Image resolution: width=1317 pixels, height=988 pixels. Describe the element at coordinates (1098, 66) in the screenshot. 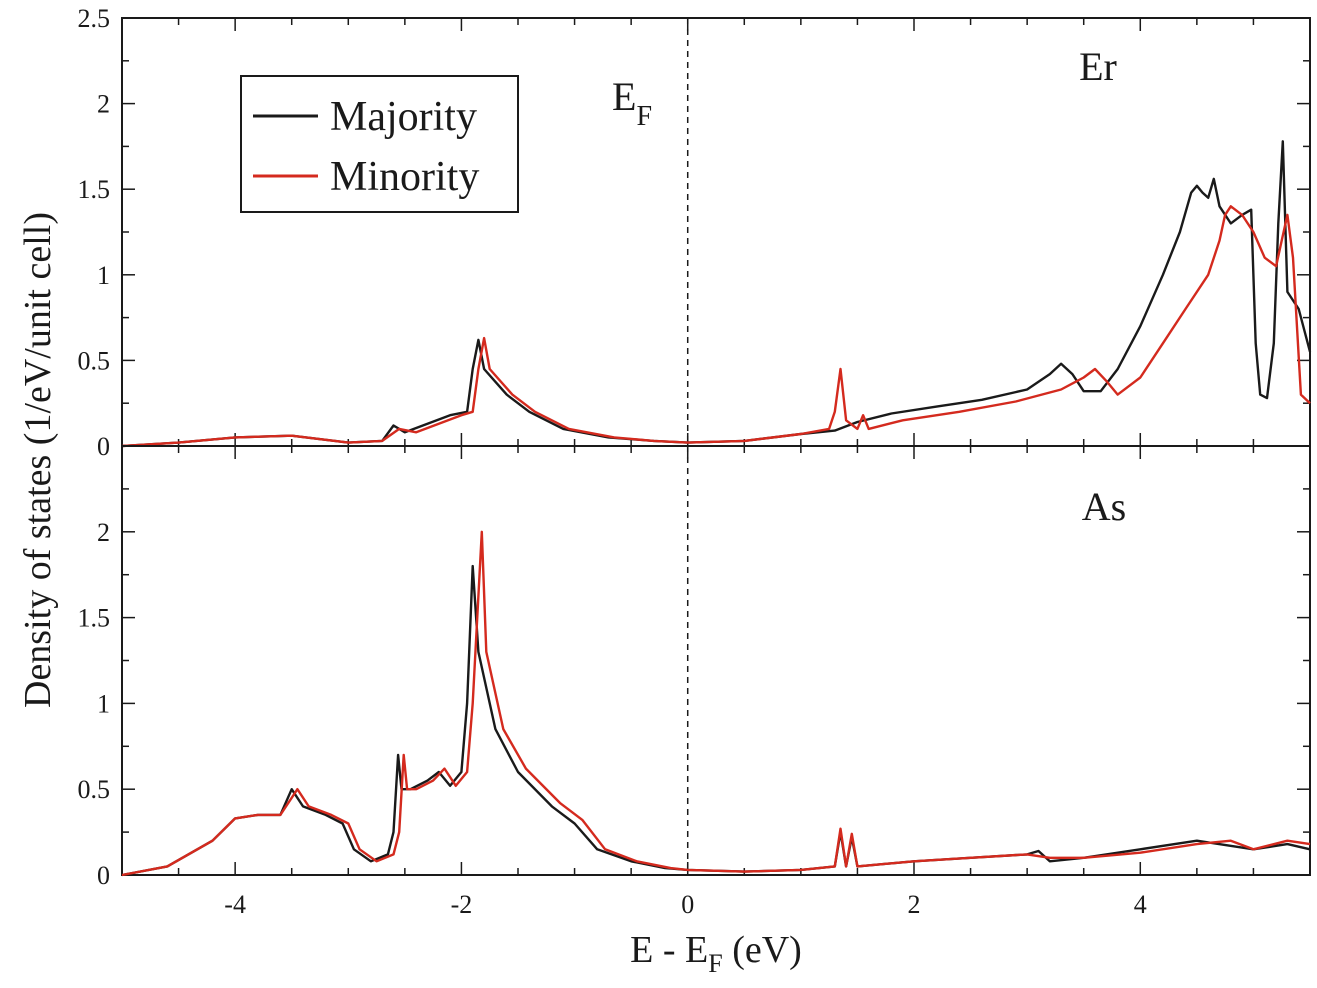

I see `panel-label-er: Er` at that location.